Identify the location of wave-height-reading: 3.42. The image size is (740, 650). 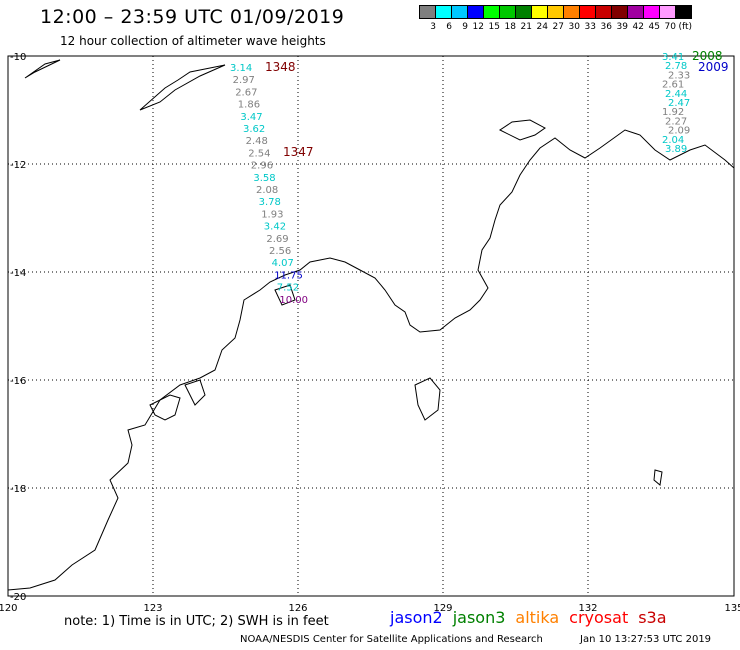
(275, 227).